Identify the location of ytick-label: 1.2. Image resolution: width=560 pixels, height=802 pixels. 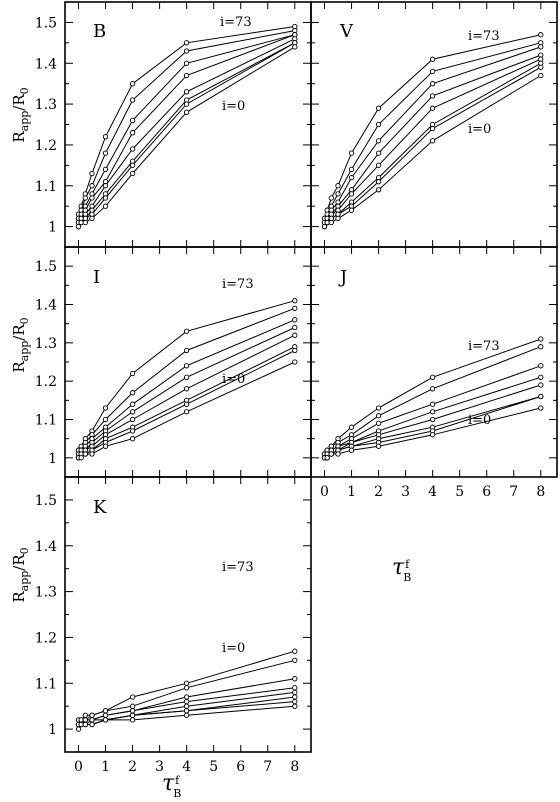
(46, 382).